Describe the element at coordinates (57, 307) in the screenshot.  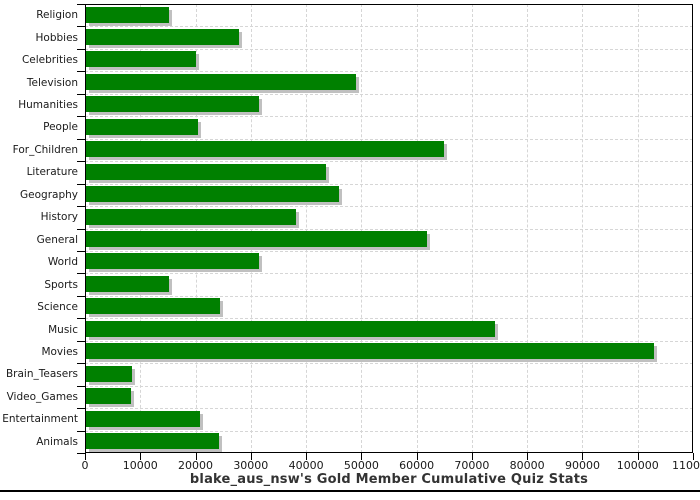
I see `y-label-science: Science` at that location.